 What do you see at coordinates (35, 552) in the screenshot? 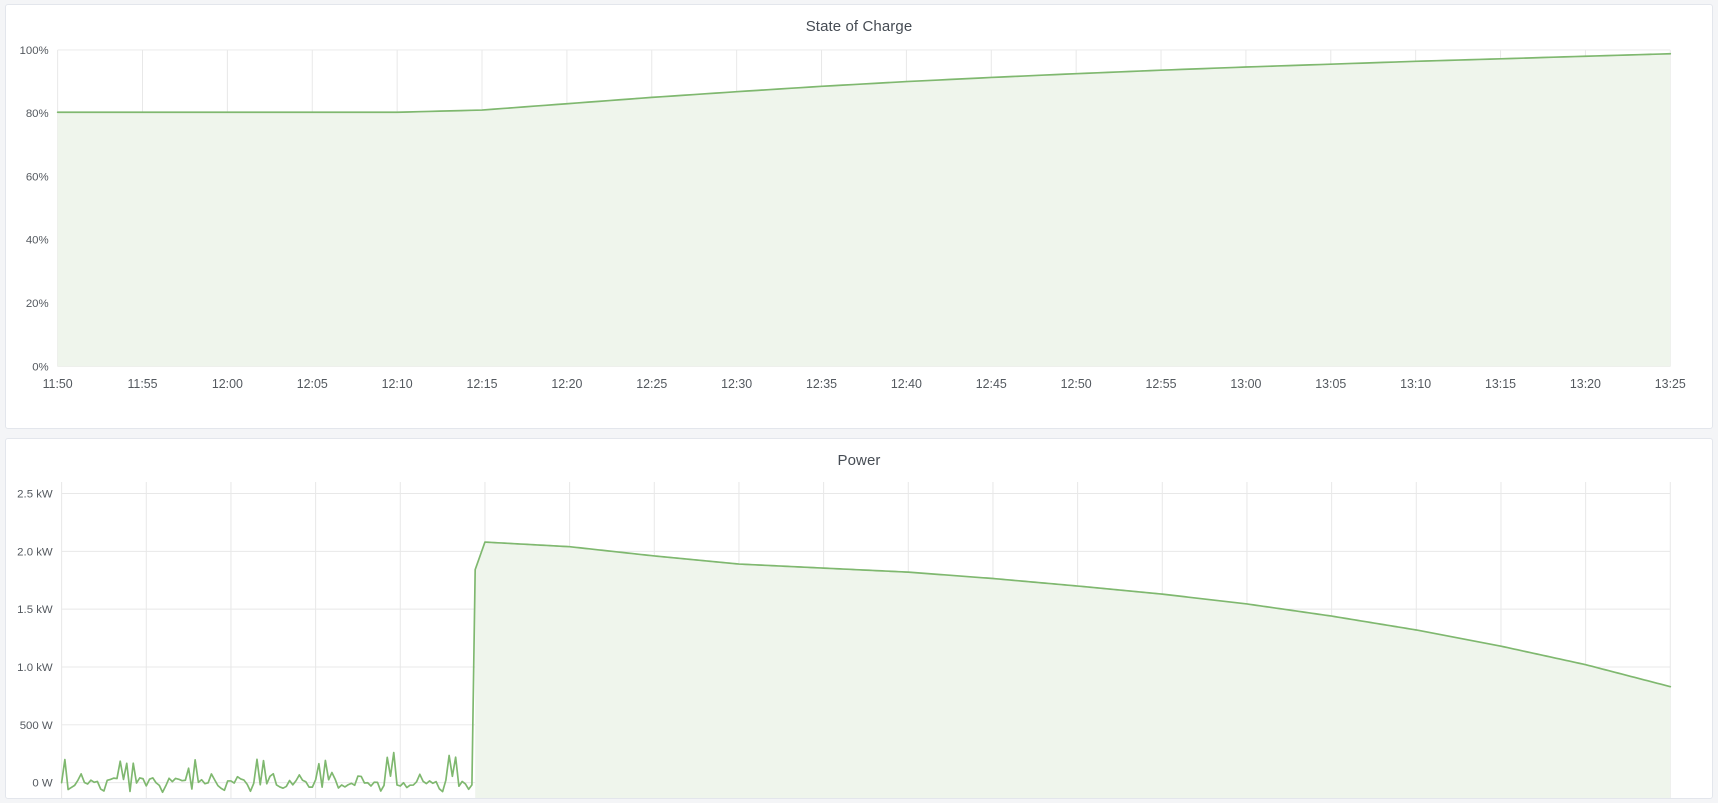
I see `y-axis-tick-label: 2.0 kW` at bounding box center [35, 552].